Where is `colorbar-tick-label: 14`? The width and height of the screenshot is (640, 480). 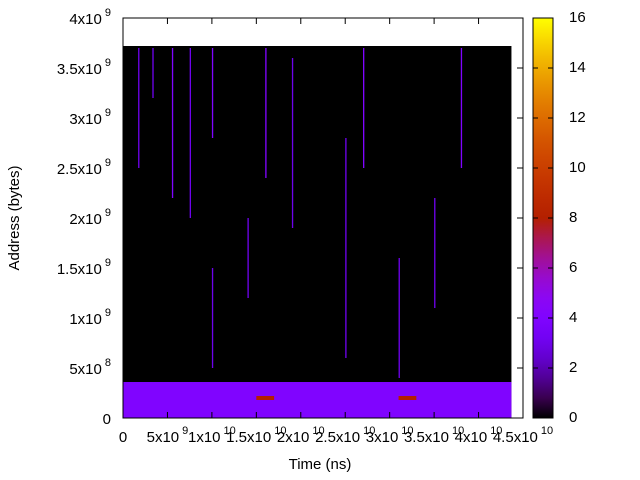 colorbar-tick-label: 14 is located at coordinates (577, 67).